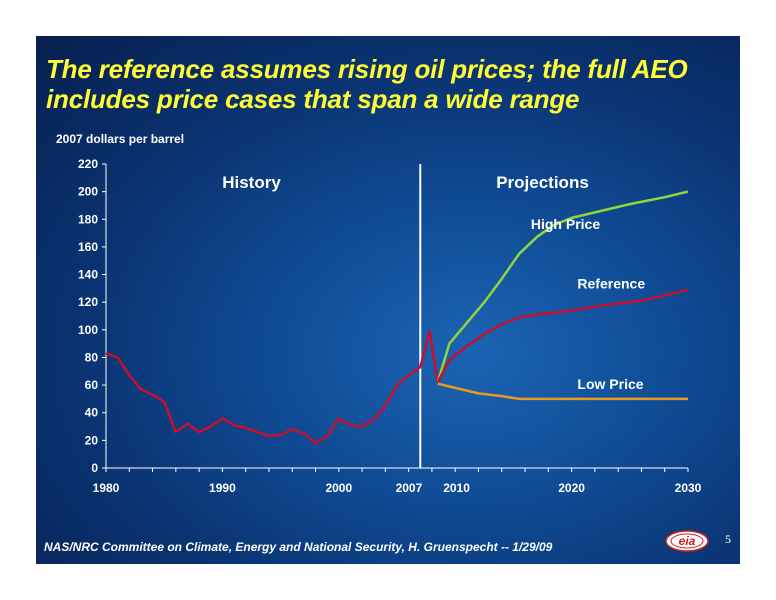  Describe the element at coordinates (562, 335) in the screenshot. I see `series-line-reference` at that location.